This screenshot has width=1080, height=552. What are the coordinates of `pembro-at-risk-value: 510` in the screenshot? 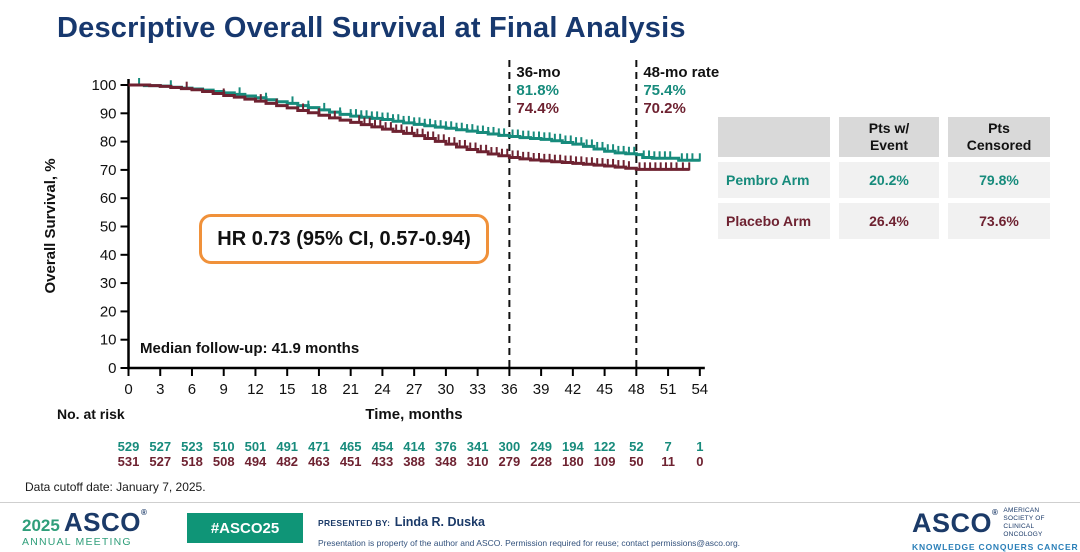 It's located at (224, 446).